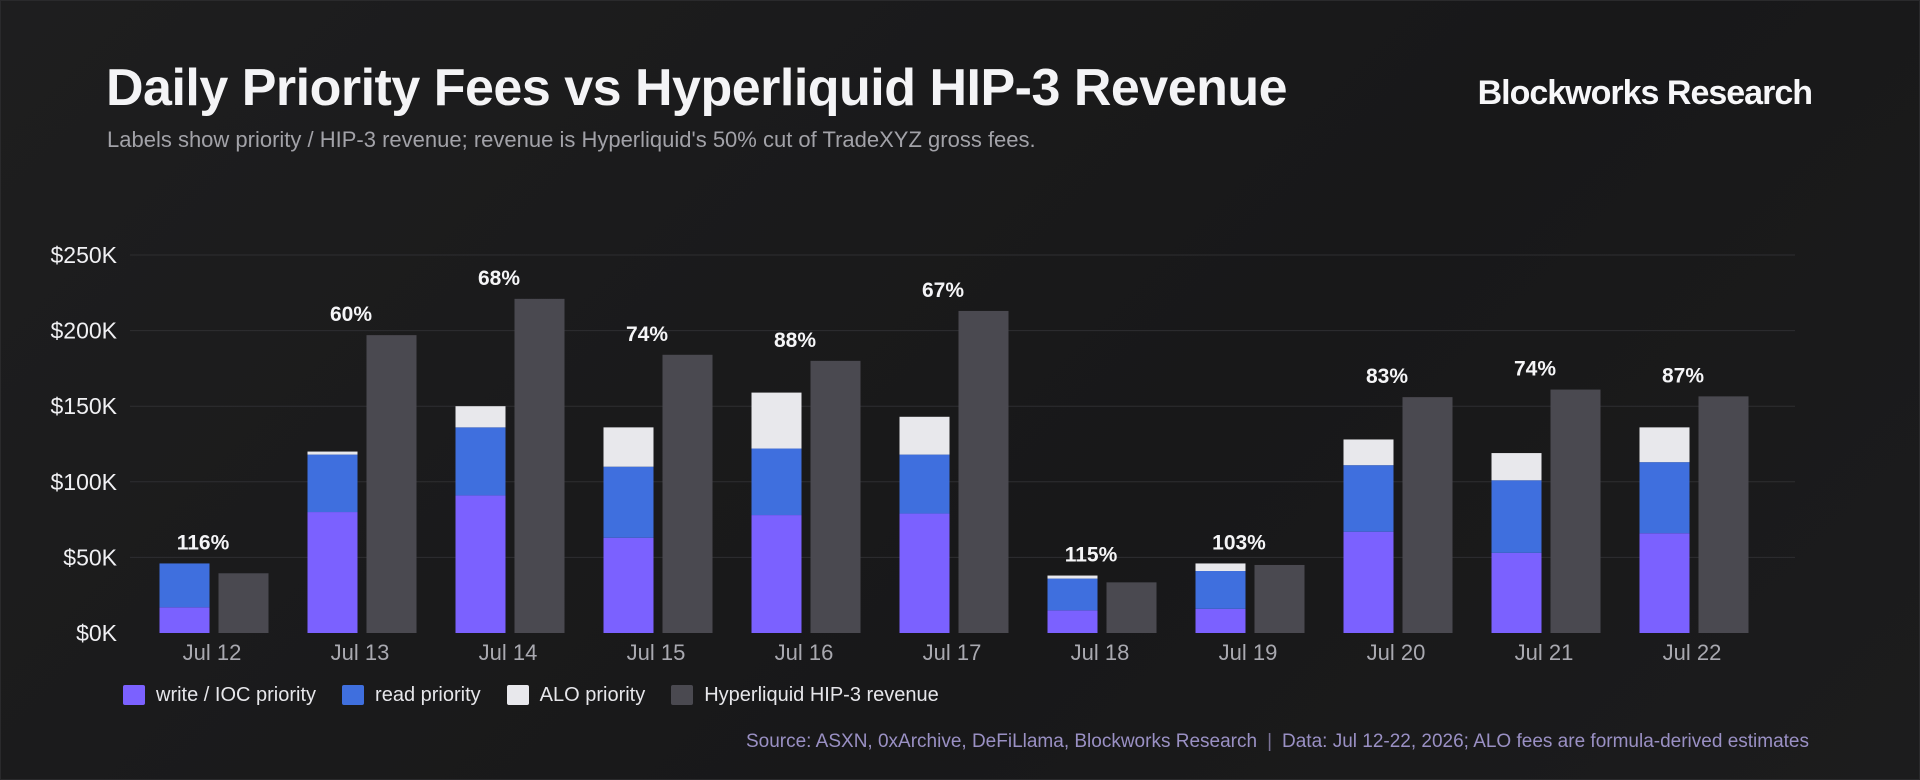 Image resolution: width=1920 pixels, height=780 pixels. Describe the element at coordinates (83, 482) in the screenshot. I see `y-tick-label: $100K` at that location.